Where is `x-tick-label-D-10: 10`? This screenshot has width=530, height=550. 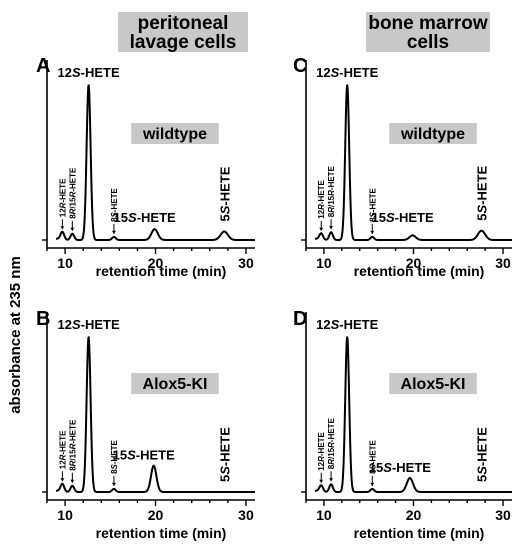
x-tick-label-D-10: 10 is located at coordinates (324, 515).